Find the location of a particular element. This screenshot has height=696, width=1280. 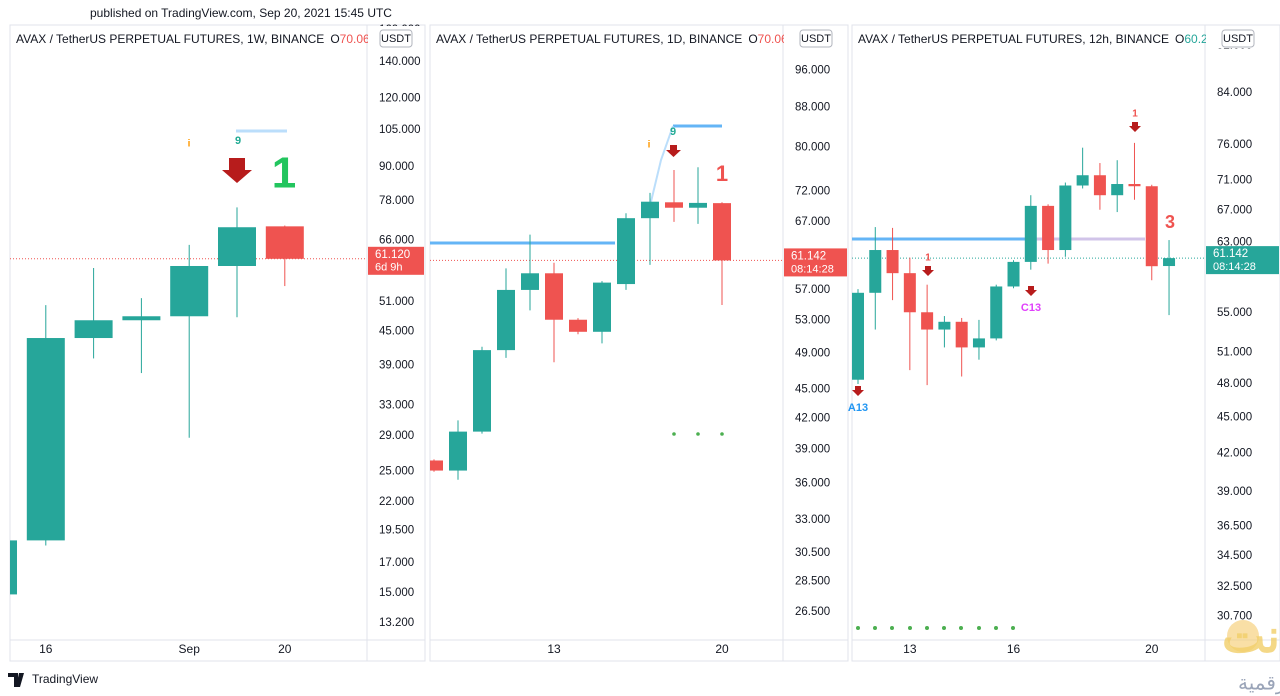

annotation: i is located at coordinates (189, 144).